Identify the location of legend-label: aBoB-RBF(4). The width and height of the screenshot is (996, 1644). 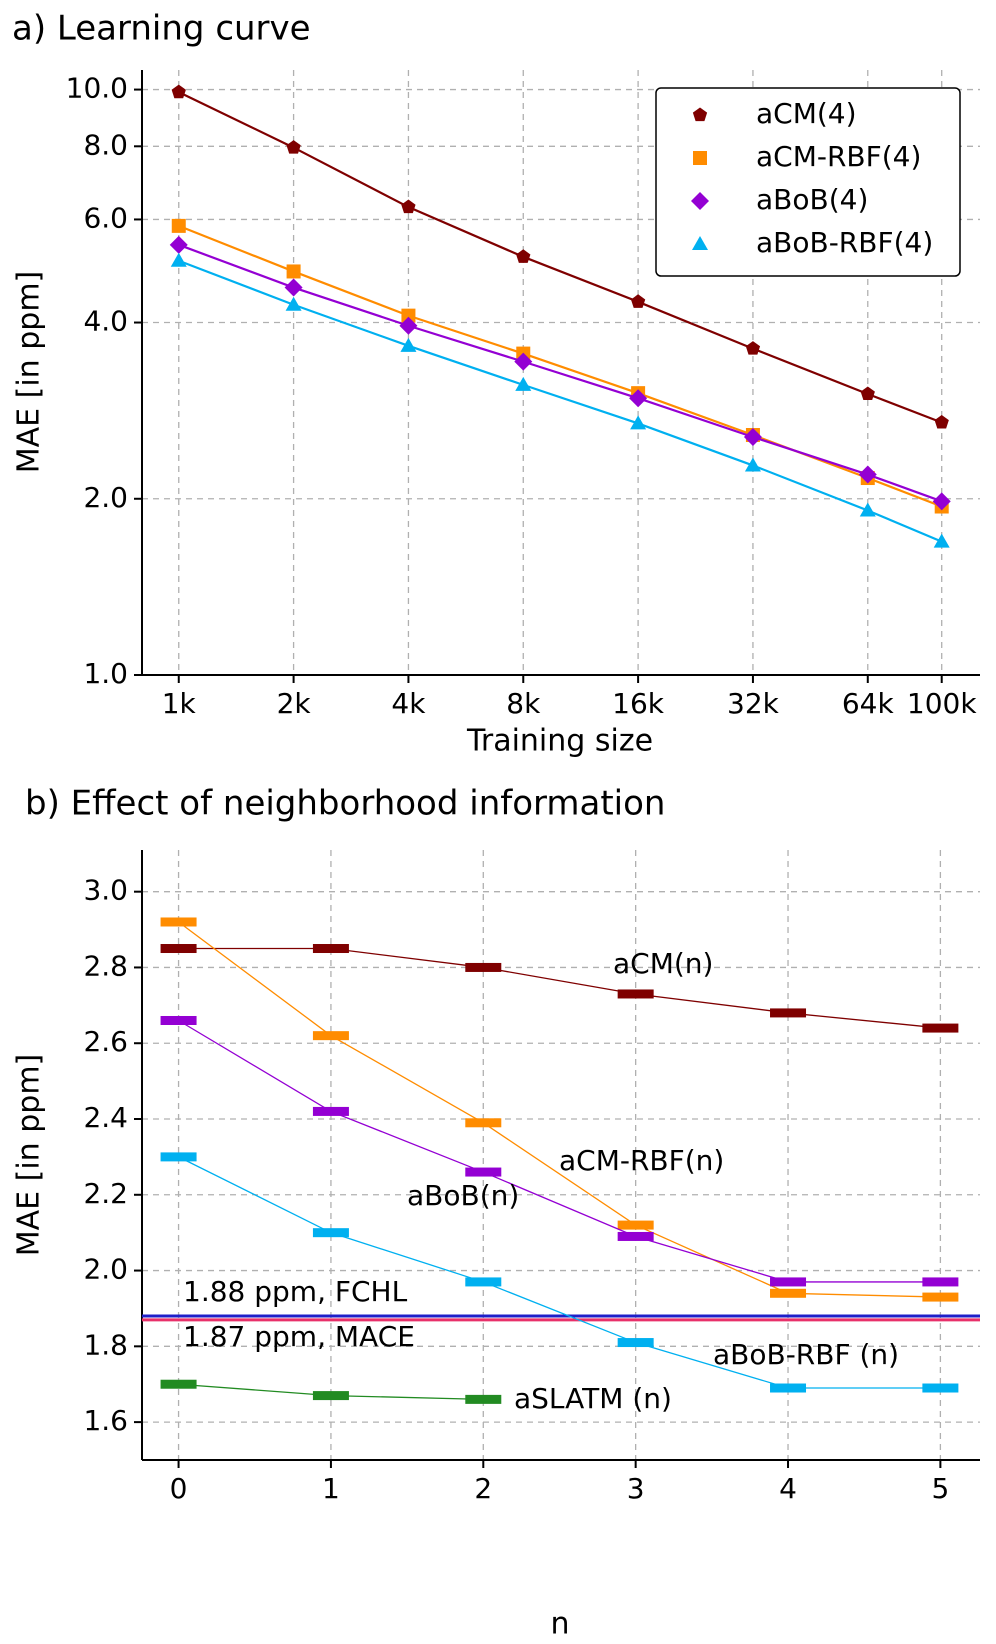
(844, 242).